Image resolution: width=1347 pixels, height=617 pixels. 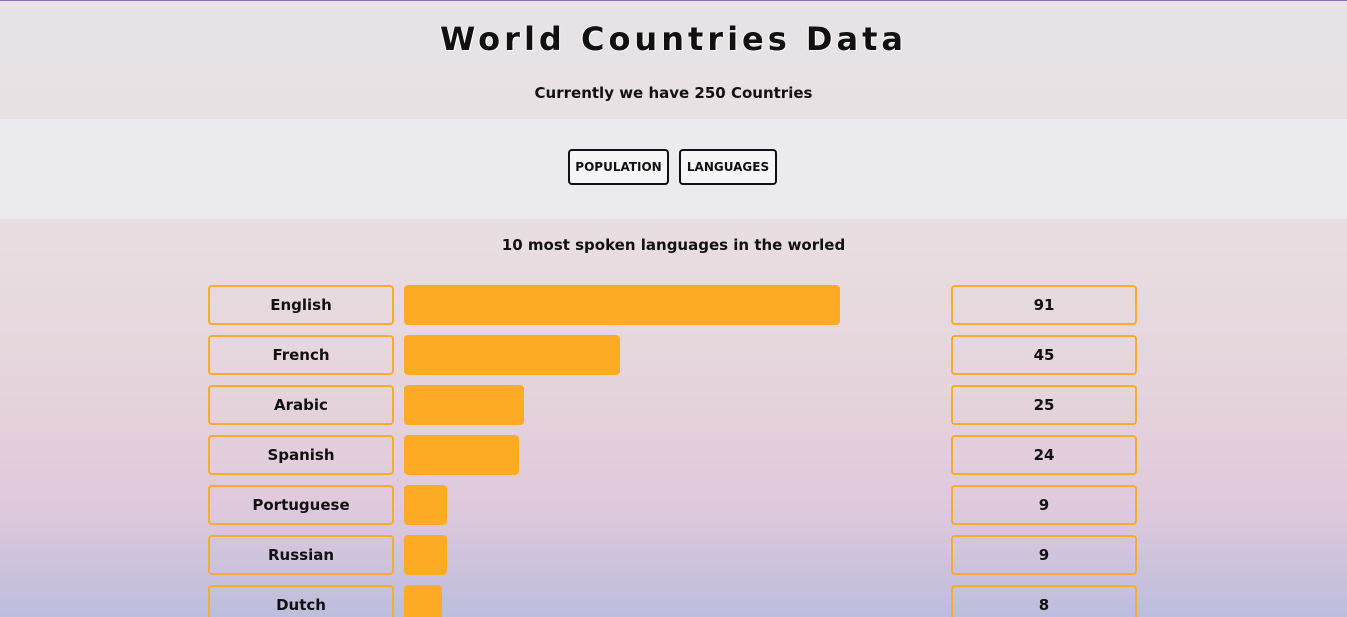 What do you see at coordinates (1044, 305) in the screenshot?
I see `language-count: 91` at bounding box center [1044, 305].